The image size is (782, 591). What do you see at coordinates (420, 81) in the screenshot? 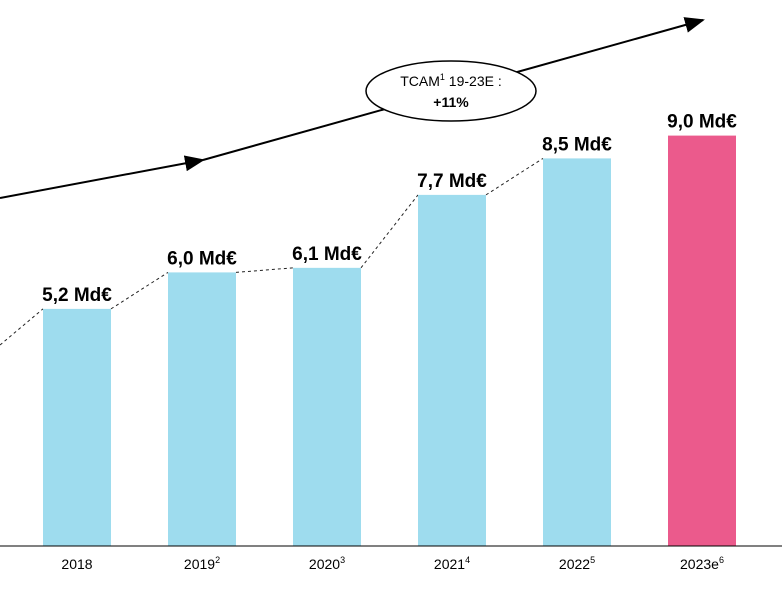
I see `cagr-label-main: TCAM` at bounding box center [420, 81].